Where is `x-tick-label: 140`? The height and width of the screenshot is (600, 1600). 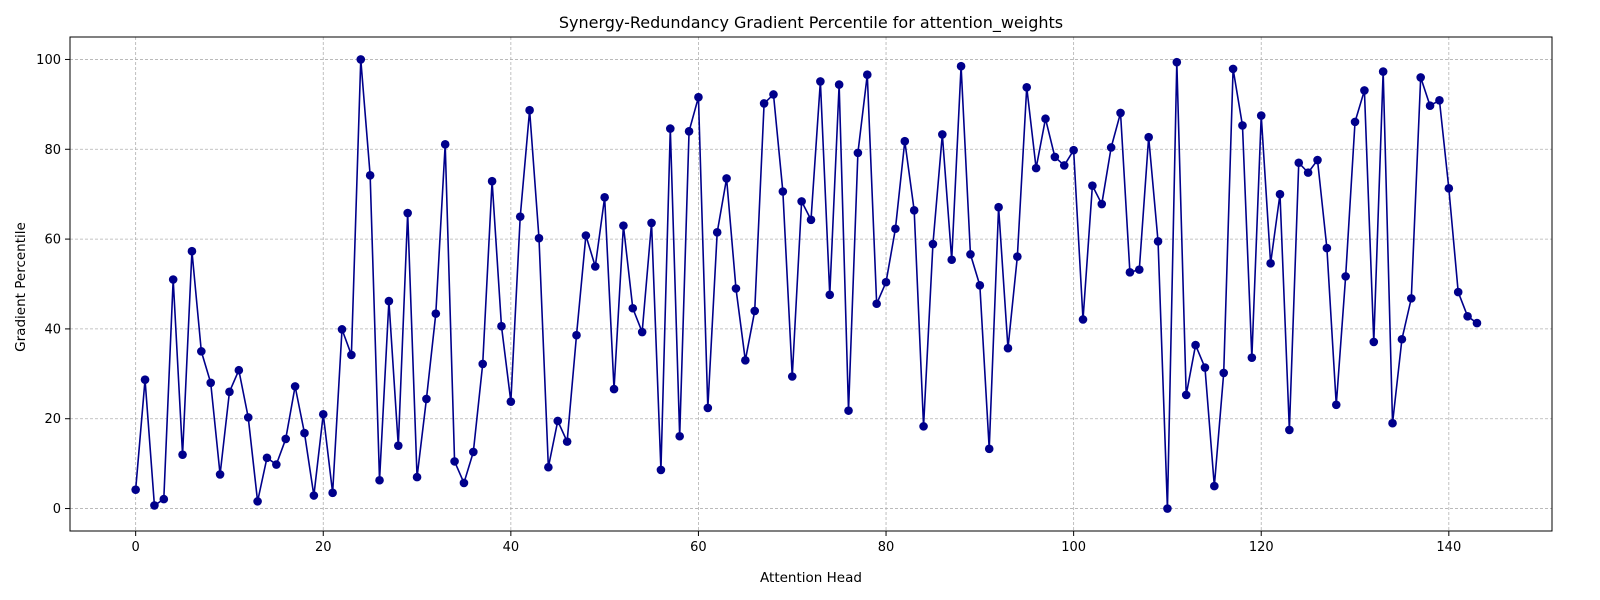
x-tick-label: 140 is located at coordinates (1448, 547).